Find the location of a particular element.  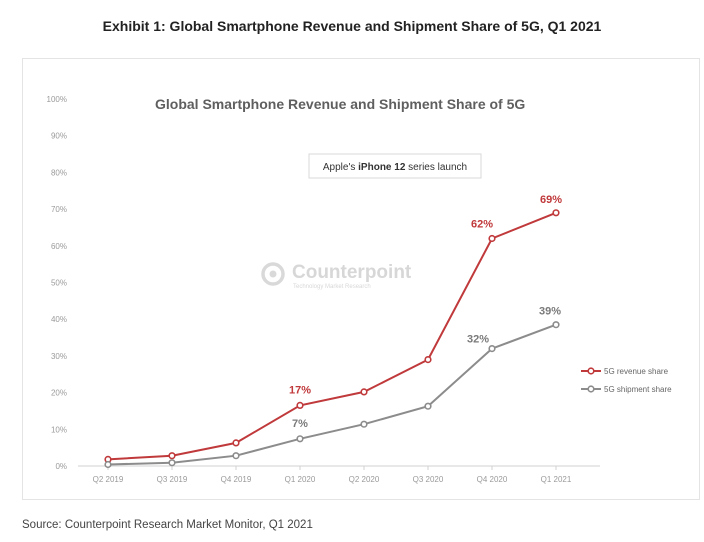

x-tick-label: Q2 2020 is located at coordinates (364, 479).